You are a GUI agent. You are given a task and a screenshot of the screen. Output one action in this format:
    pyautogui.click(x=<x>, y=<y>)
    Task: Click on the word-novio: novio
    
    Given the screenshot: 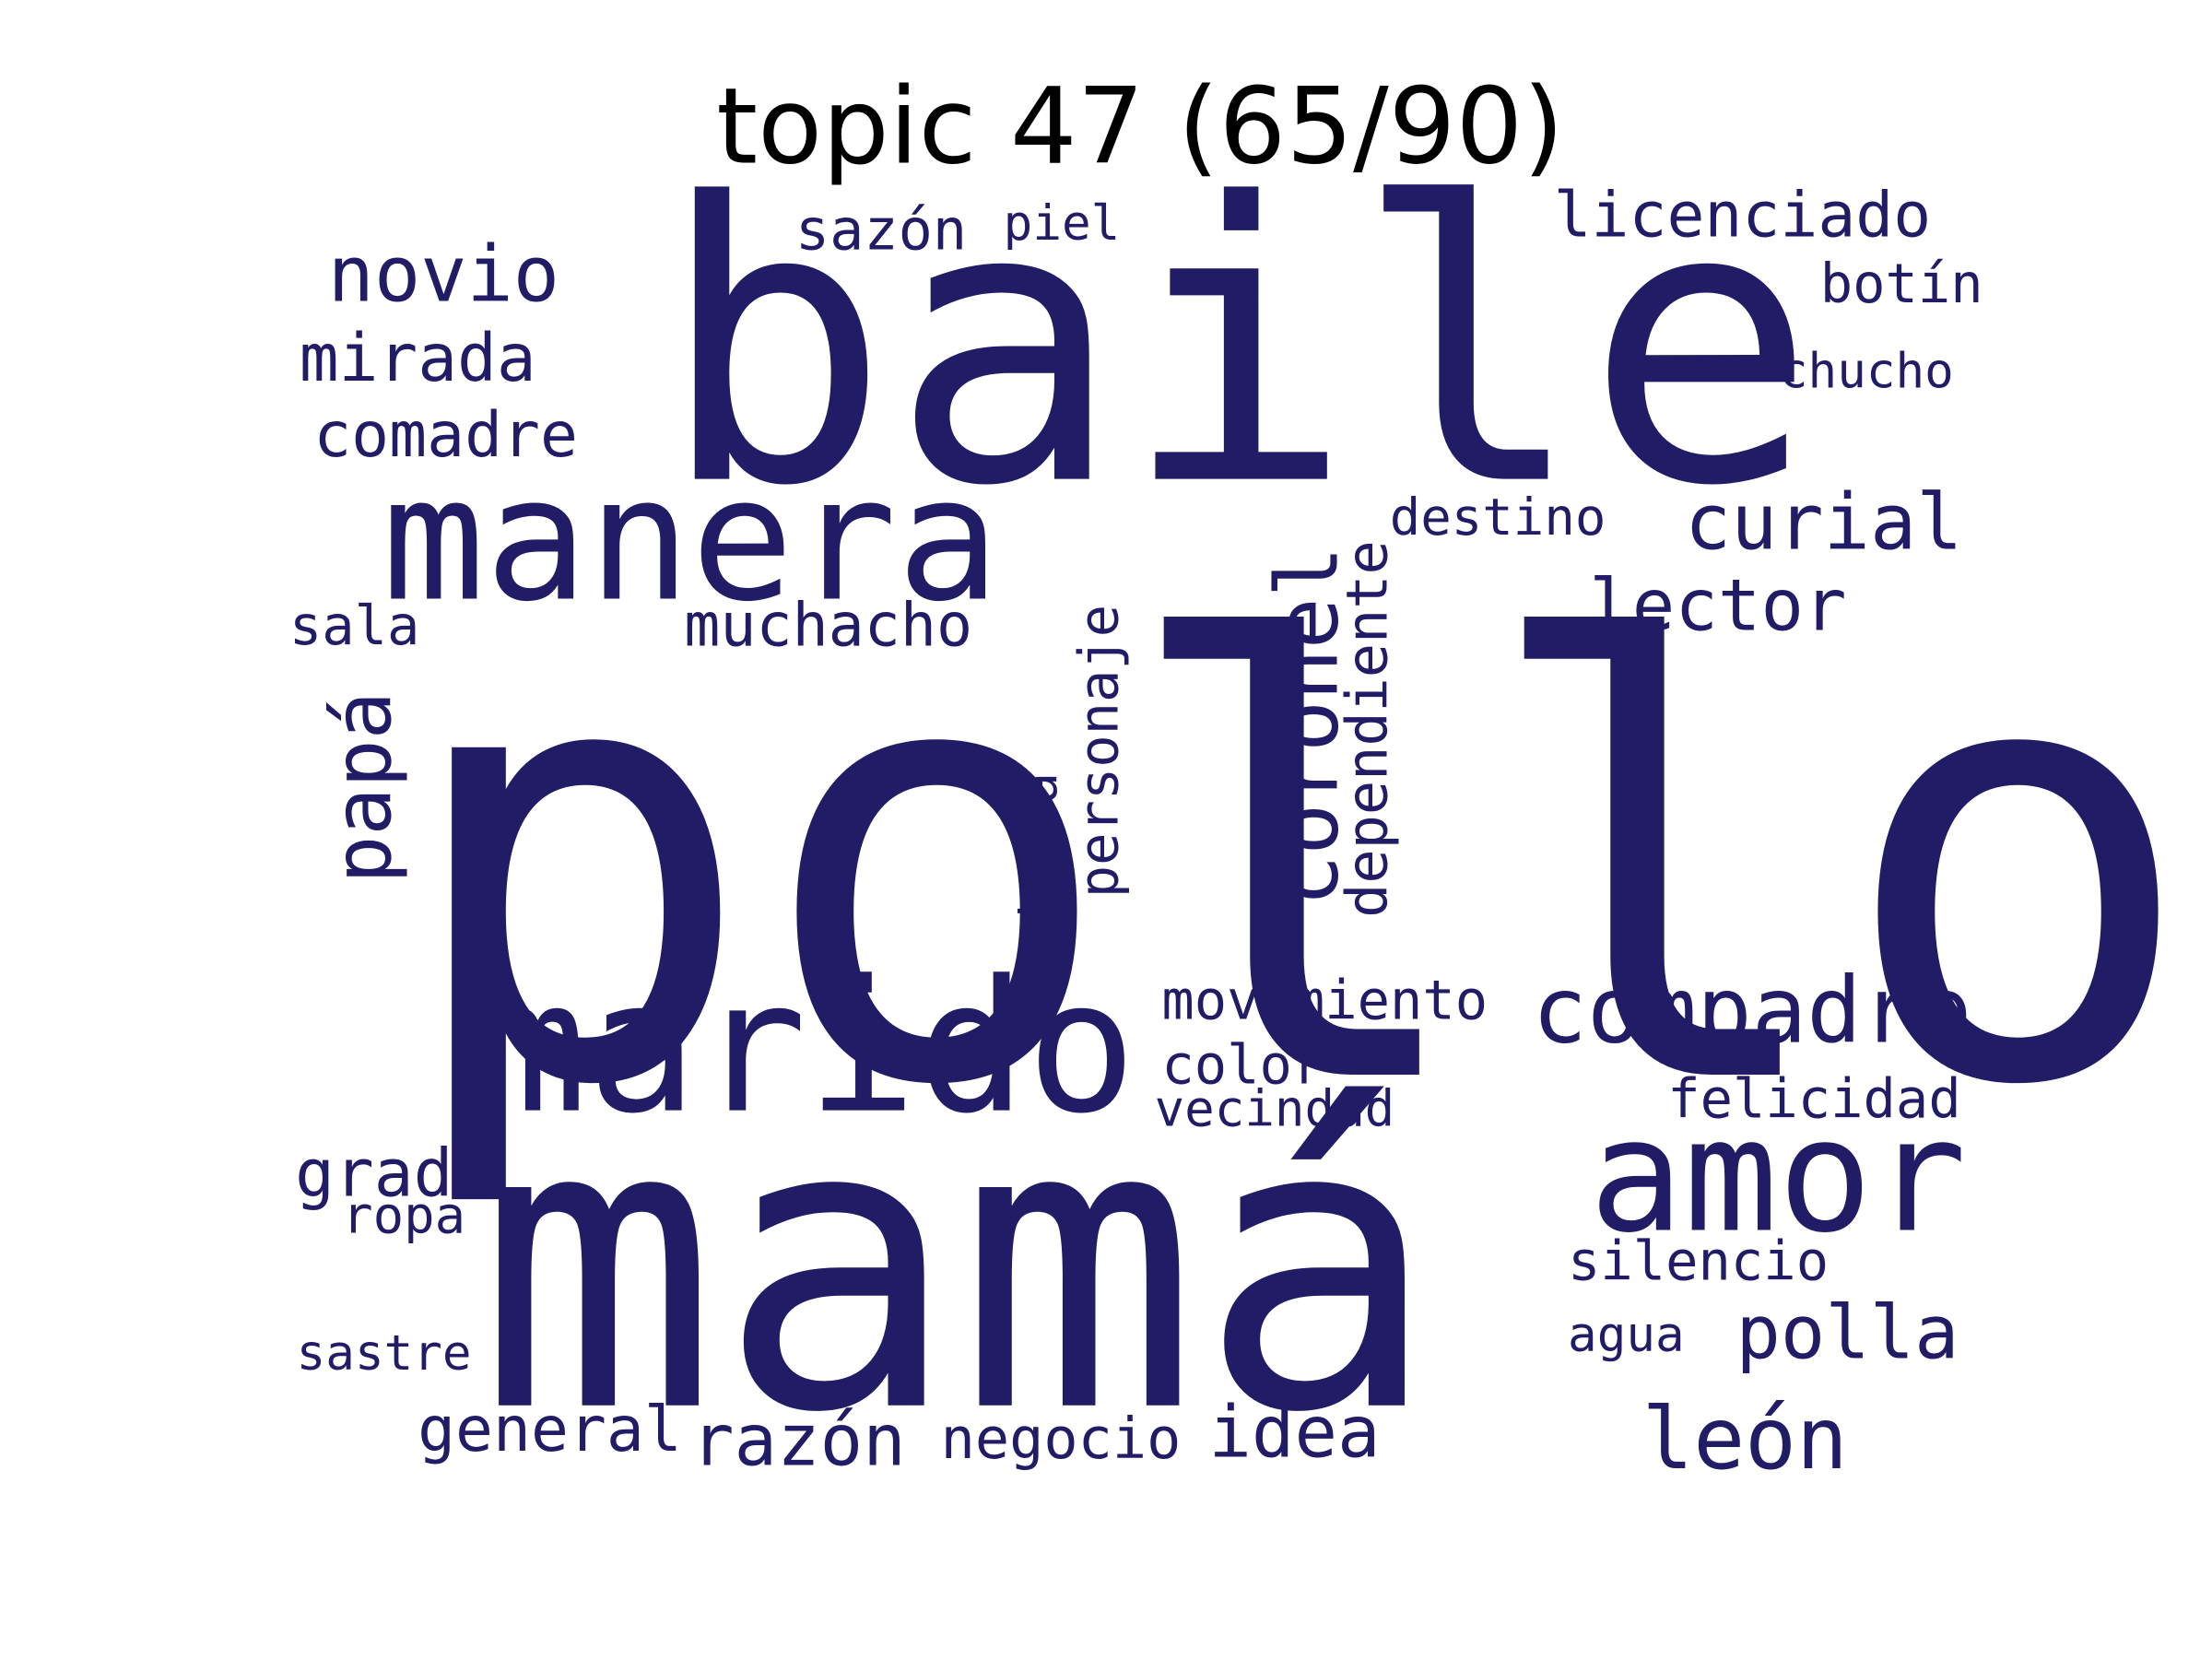 What is the action you would take?
    pyautogui.click(x=443, y=274)
    